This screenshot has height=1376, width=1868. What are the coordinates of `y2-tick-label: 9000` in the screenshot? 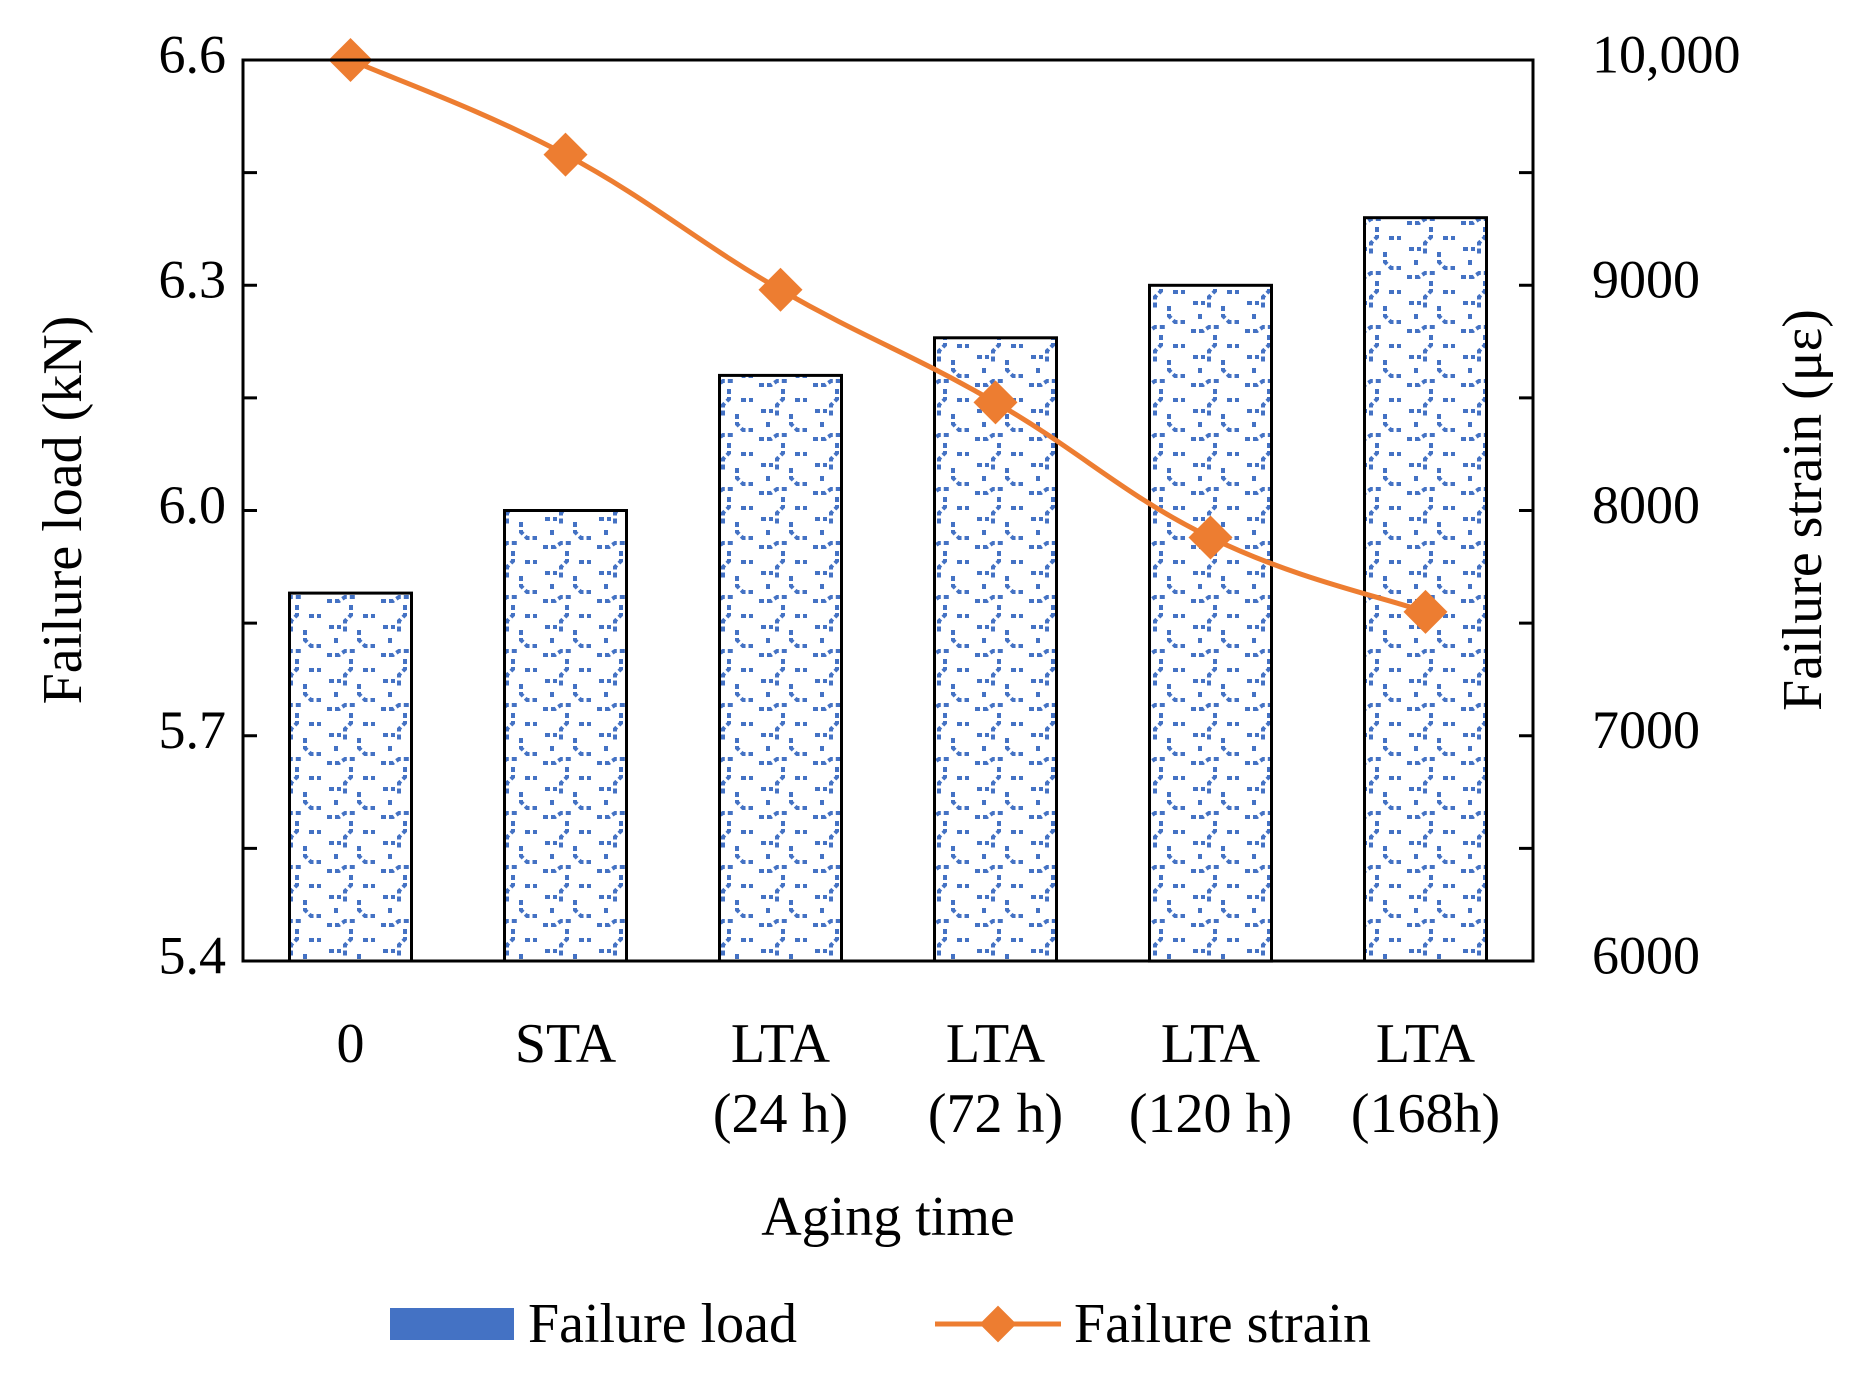 It's located at (1646, 280).